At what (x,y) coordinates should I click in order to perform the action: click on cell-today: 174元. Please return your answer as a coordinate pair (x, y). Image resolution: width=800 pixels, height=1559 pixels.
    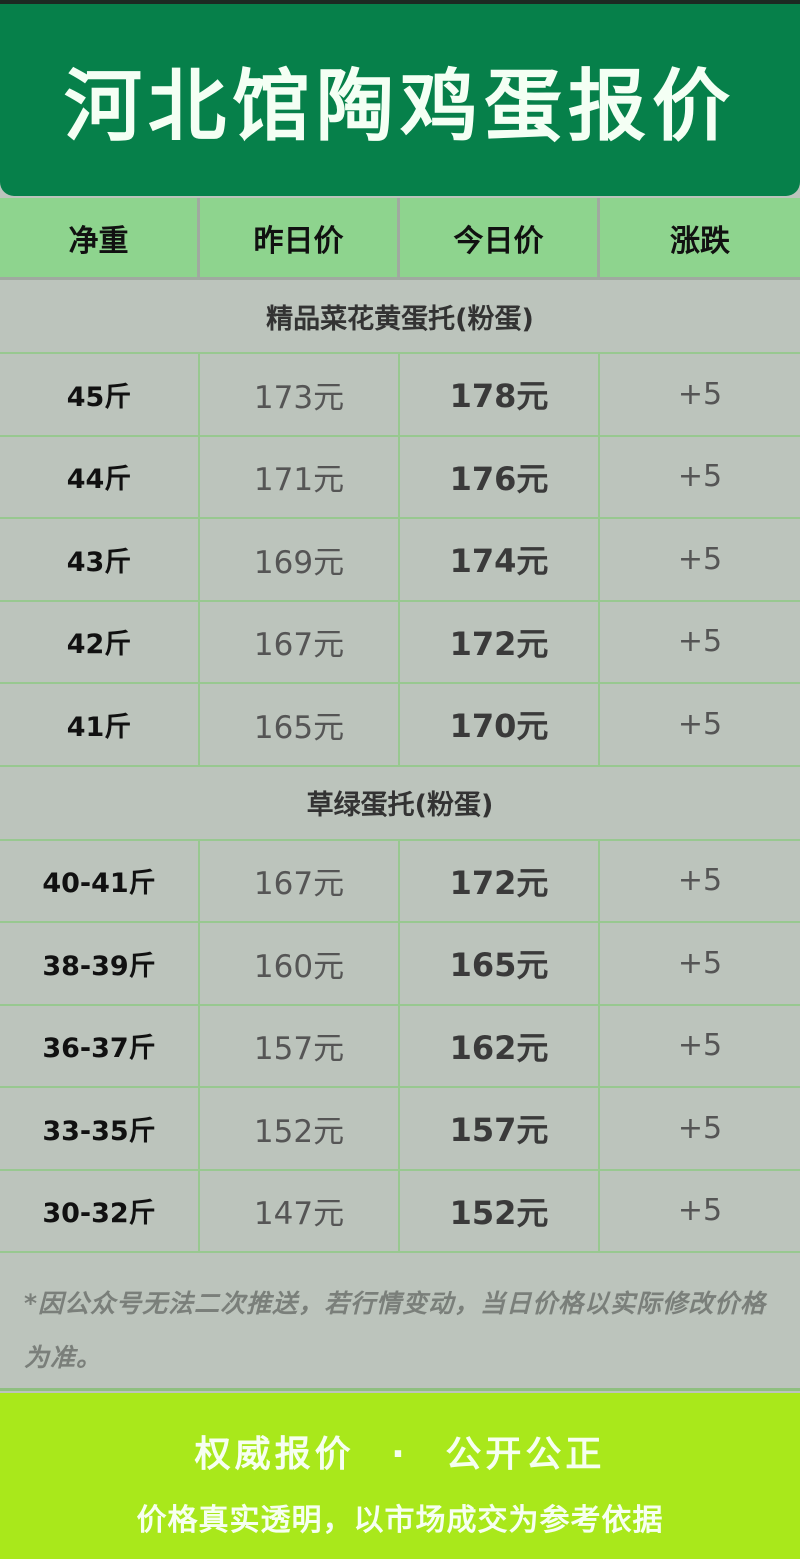
    Looking at the image, I should click on (500, 559).